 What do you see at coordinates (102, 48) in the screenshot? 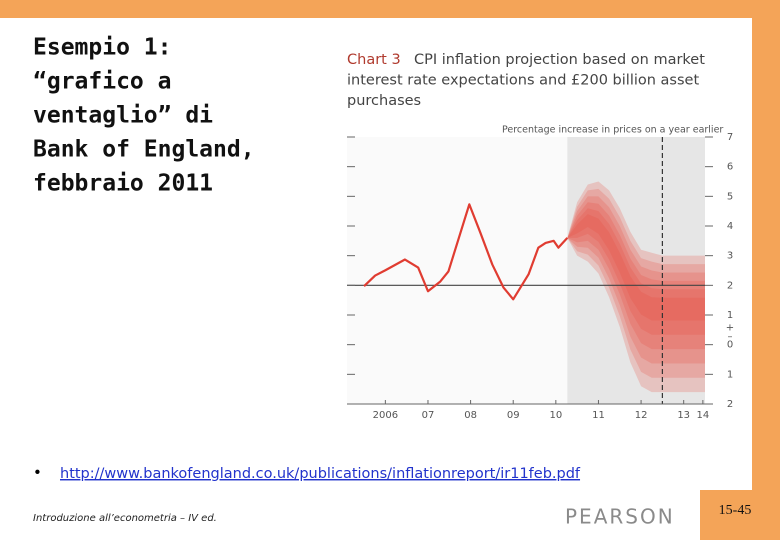
I see `slide-title-line: Esempio 1:` at bounding box center [102, 48].